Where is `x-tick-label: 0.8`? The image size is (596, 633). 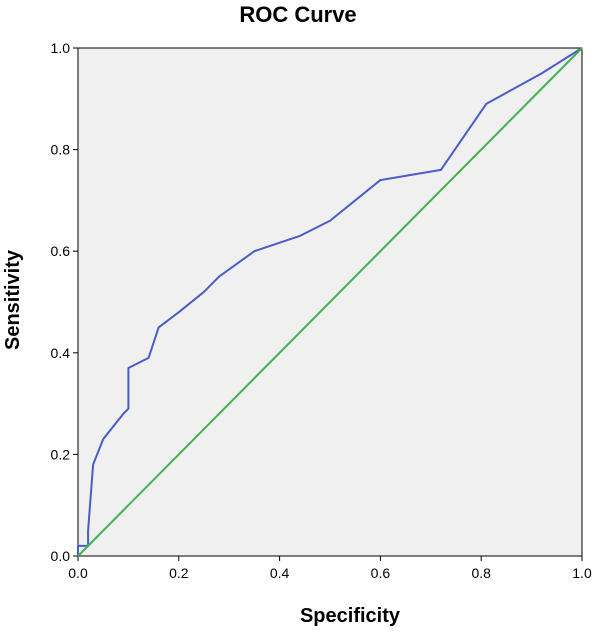 x-tick-label: 0.8 is located at coordinates (481, 573).